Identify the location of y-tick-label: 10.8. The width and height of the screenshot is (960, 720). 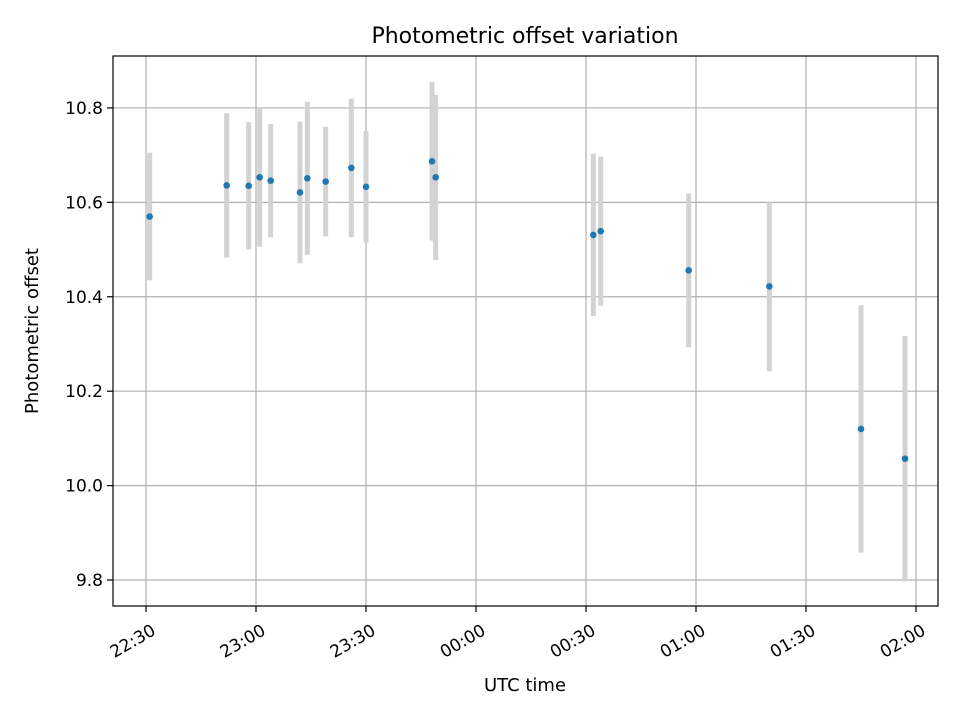
(84, 109).